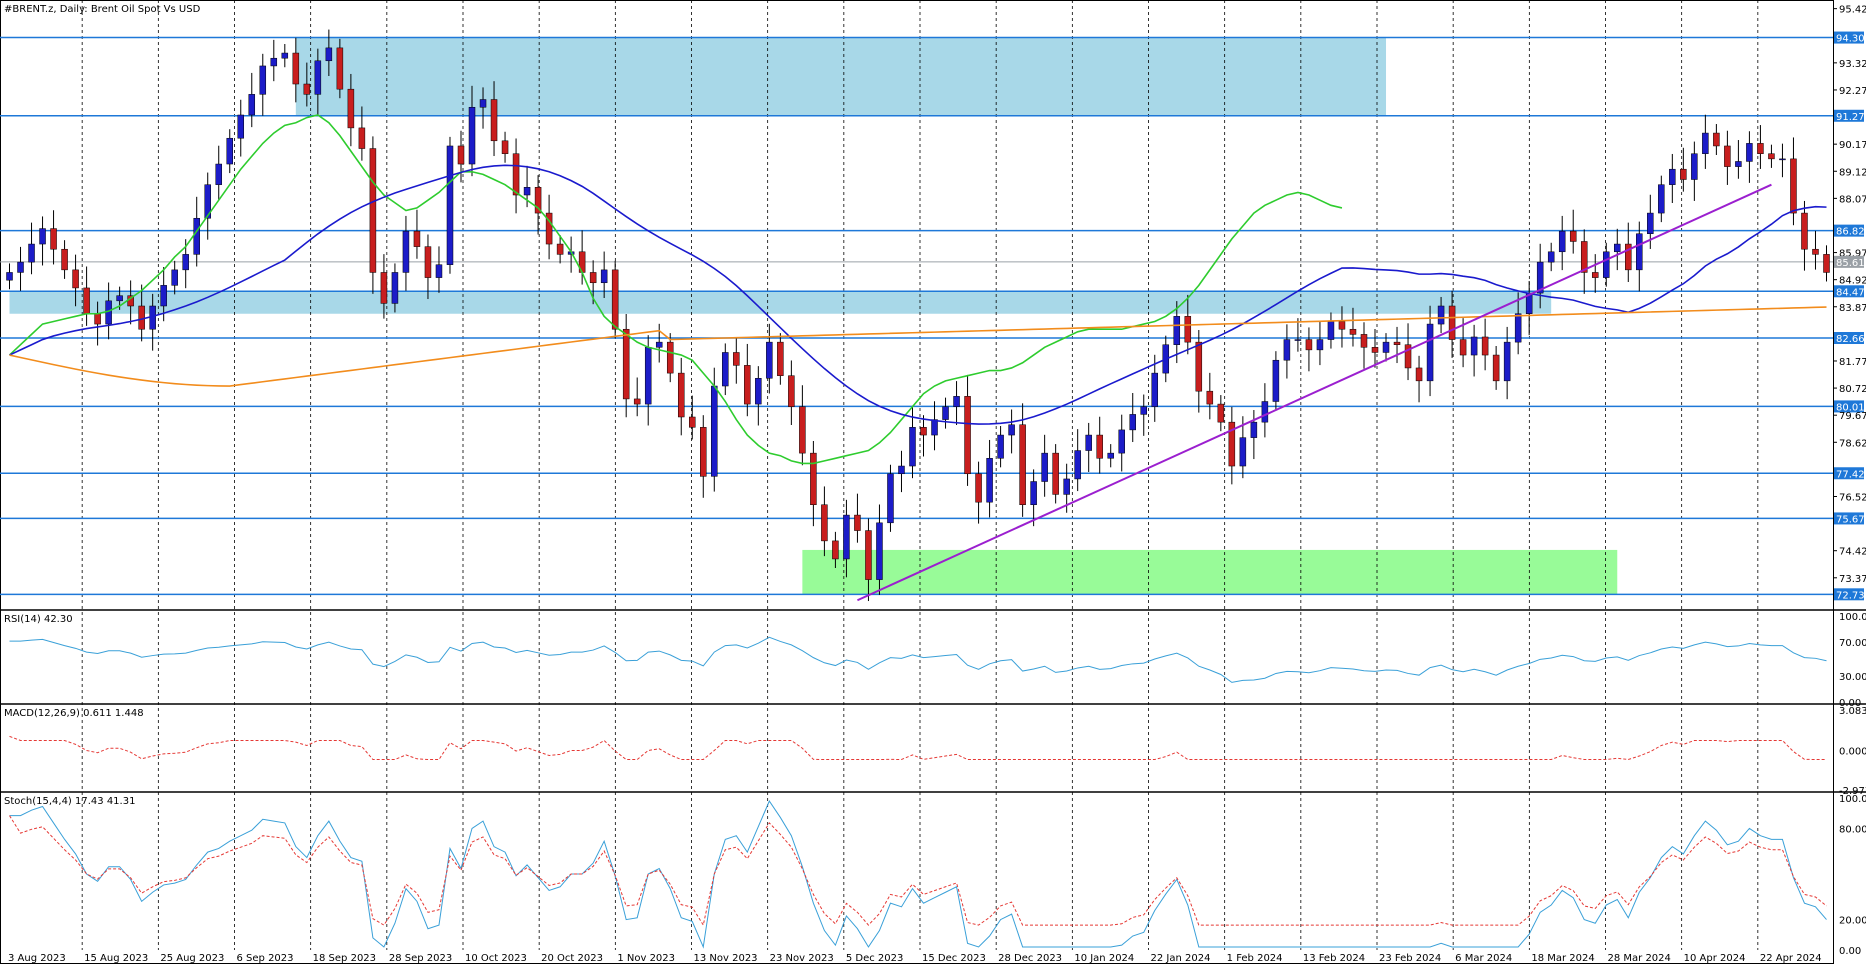 This screenshot has height=965, width=1866. What do you see at coordinates (265, 958) in the screenshot?
I see `date-tick-label: 6 Sep 2023` at bounding box center [265, 958].